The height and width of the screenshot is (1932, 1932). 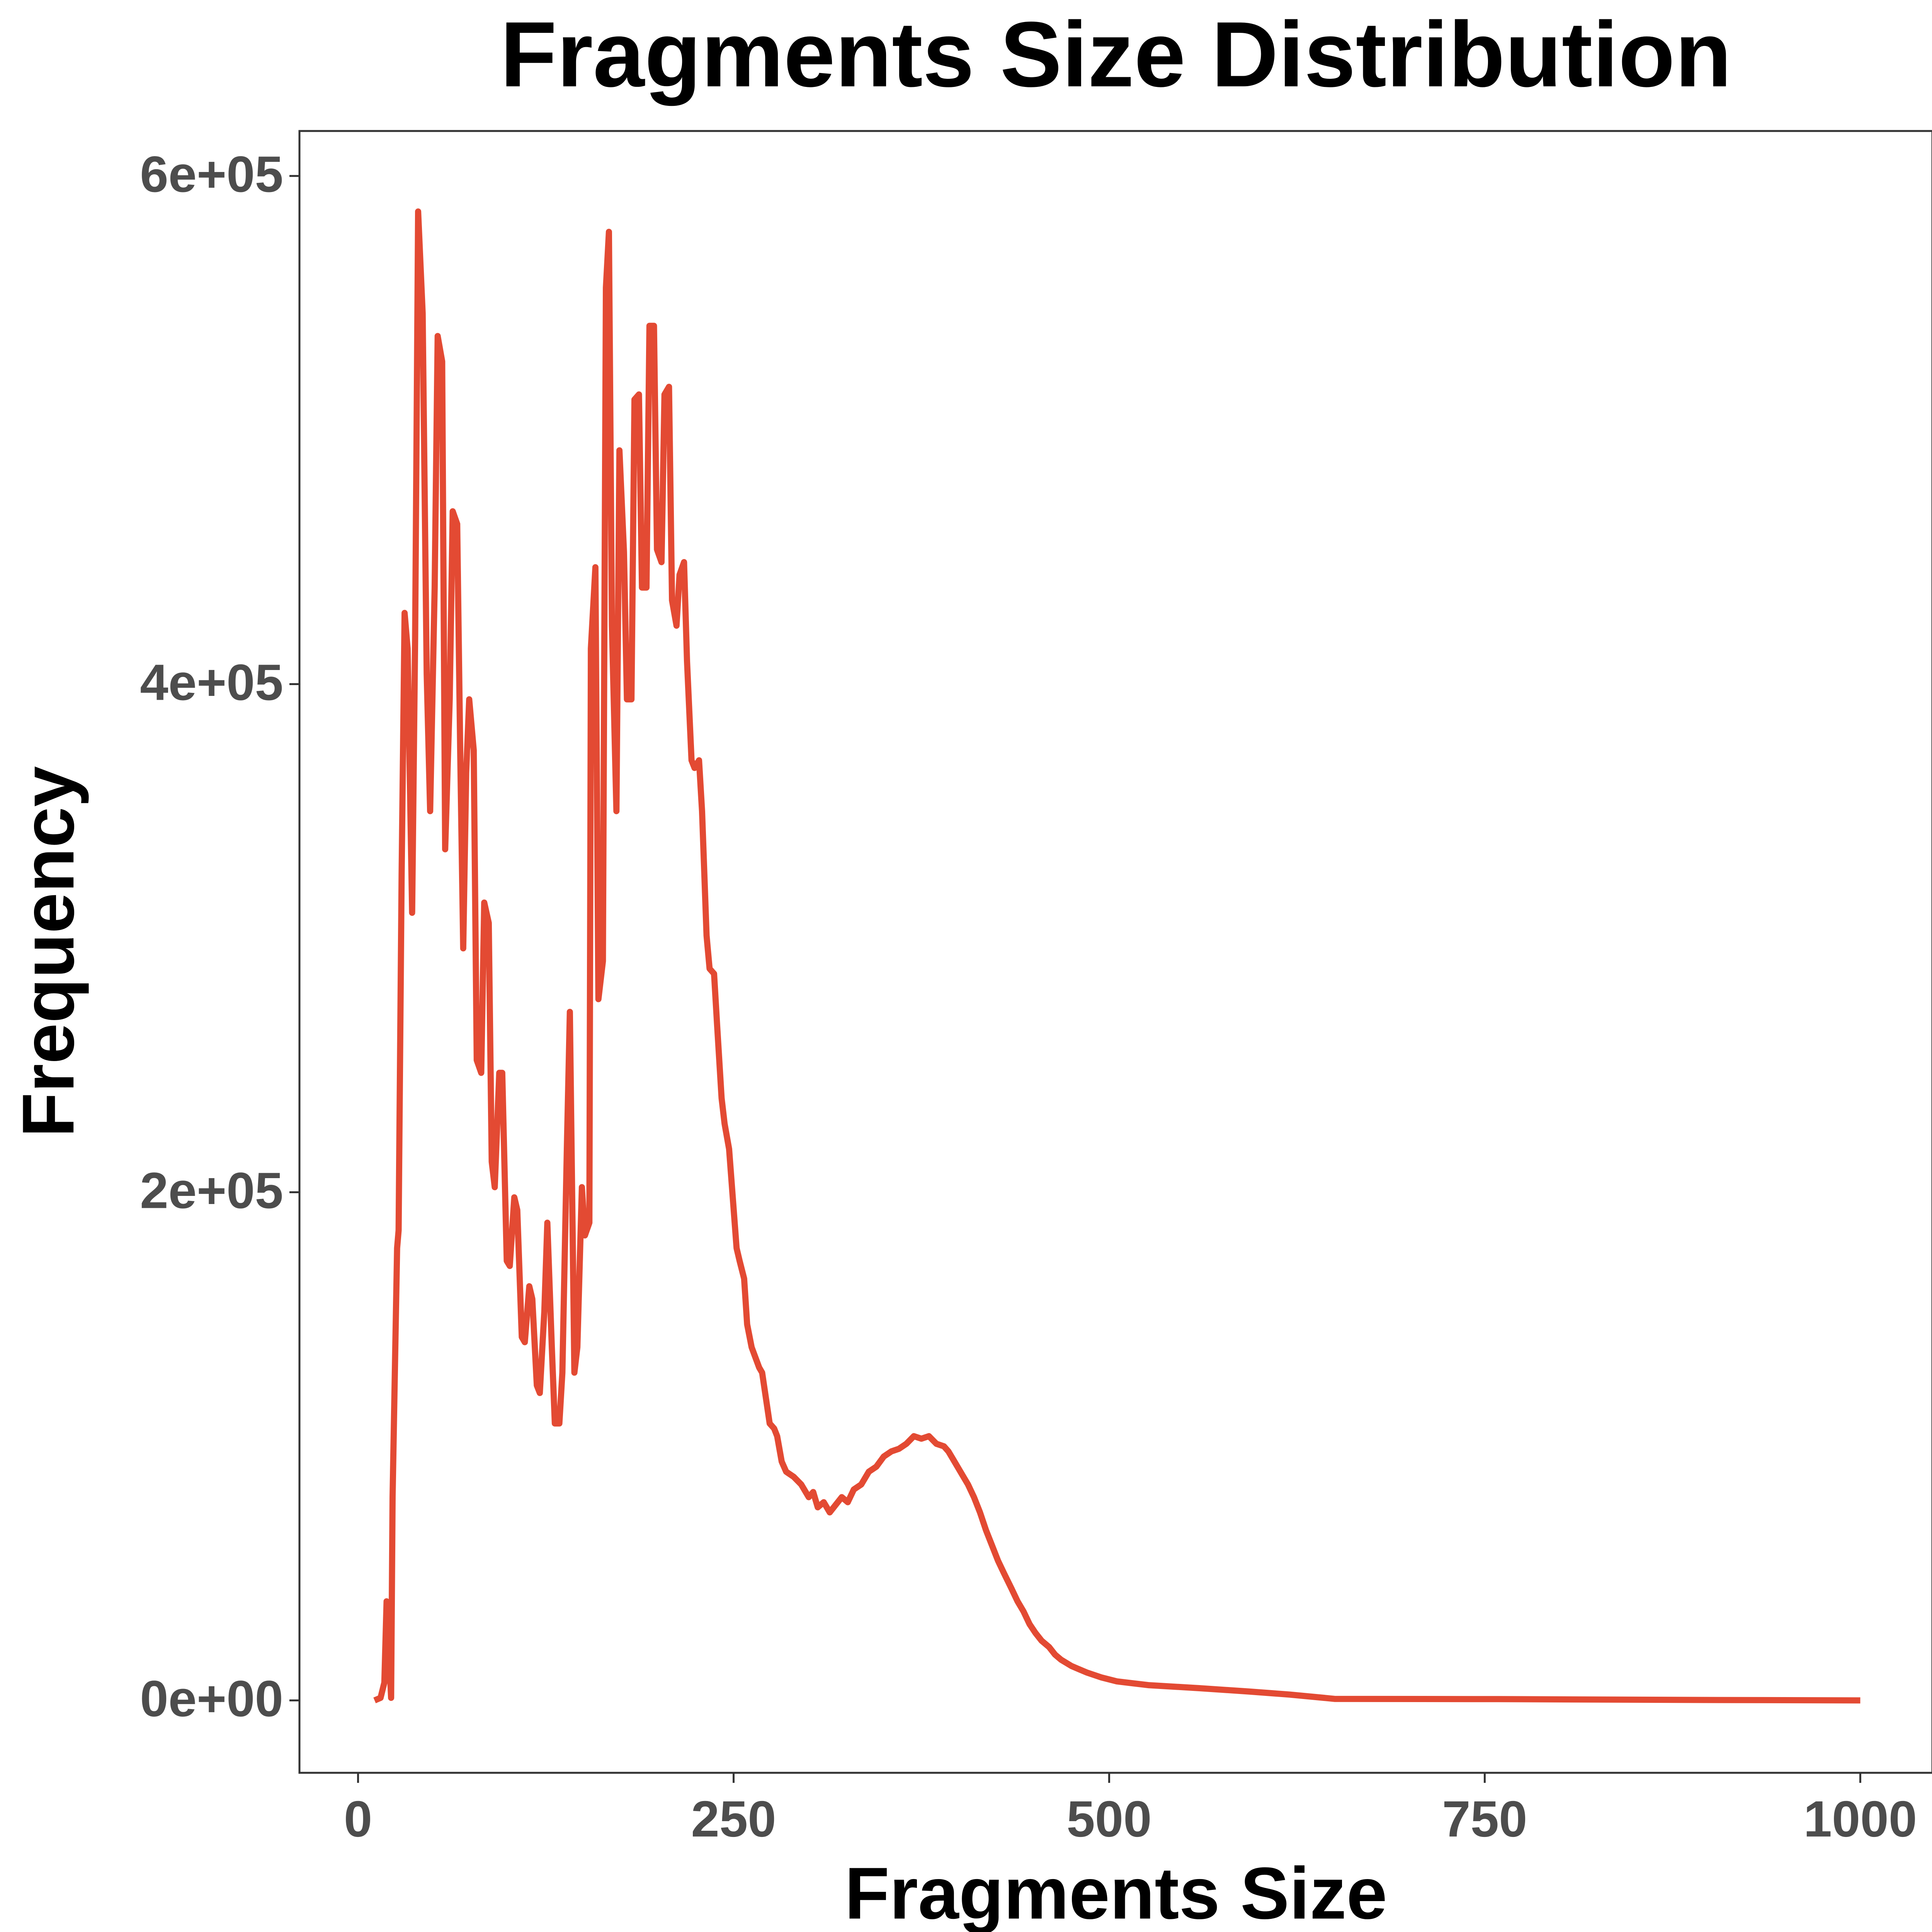 What do you see at coordinates (1860, 1819) in the screenshot?
I see `x-tick-label: 1000` at bounding box center [1860, 1819].